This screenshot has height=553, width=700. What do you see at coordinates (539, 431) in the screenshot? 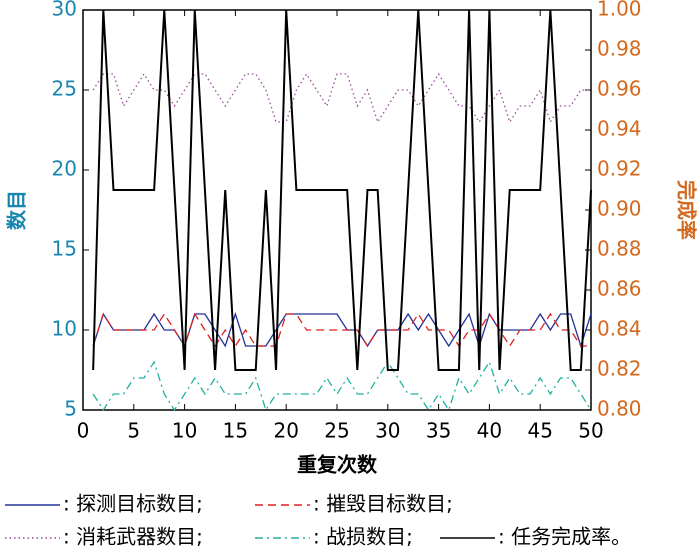
I see `x-tick-label: 45` at bounding box center [539, 431].